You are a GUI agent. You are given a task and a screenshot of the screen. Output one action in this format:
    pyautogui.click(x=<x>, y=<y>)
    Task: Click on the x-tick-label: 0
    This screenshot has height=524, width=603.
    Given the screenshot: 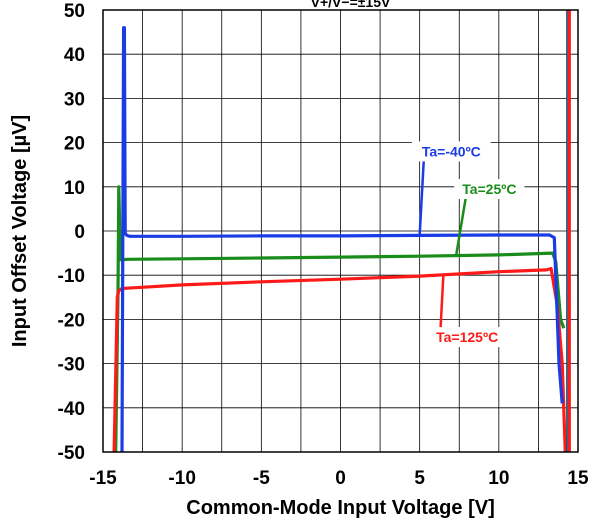 What is the action you would take?
    pyautogui.click(x=340, y=478)
    